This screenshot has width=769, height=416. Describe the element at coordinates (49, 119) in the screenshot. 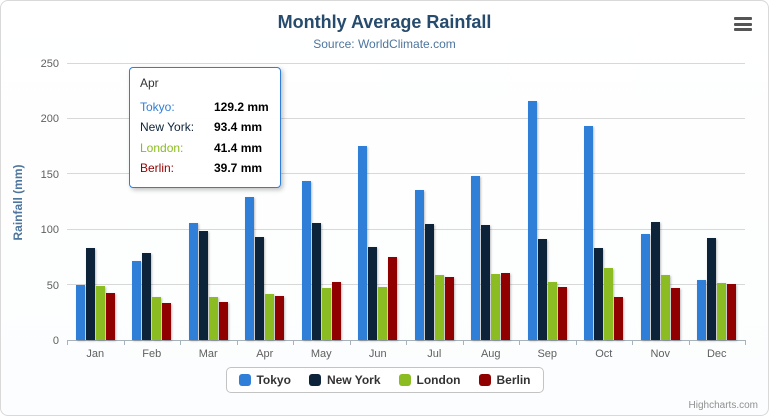

I see `y-tick-label: 200` at that location.